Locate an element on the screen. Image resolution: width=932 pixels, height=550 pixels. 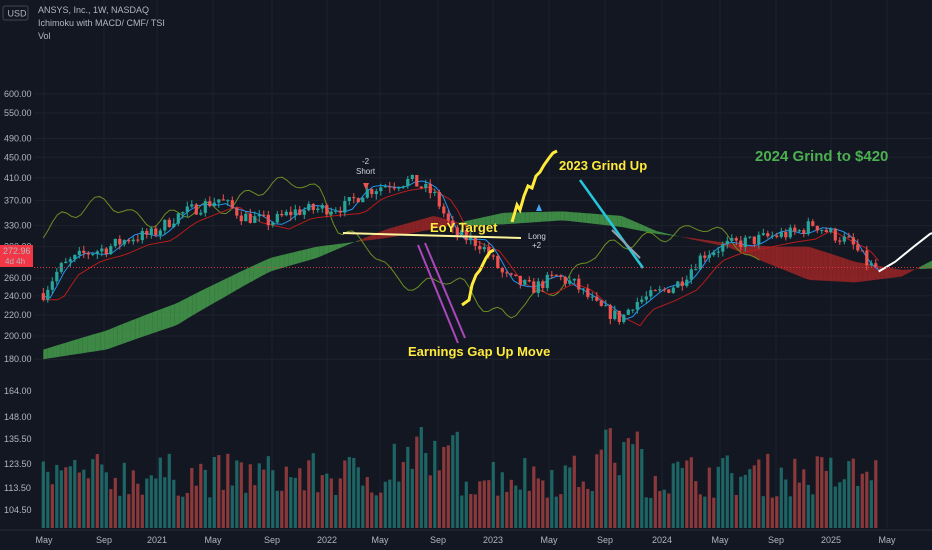
grind-2023-path is located at coordinates (534, 186).